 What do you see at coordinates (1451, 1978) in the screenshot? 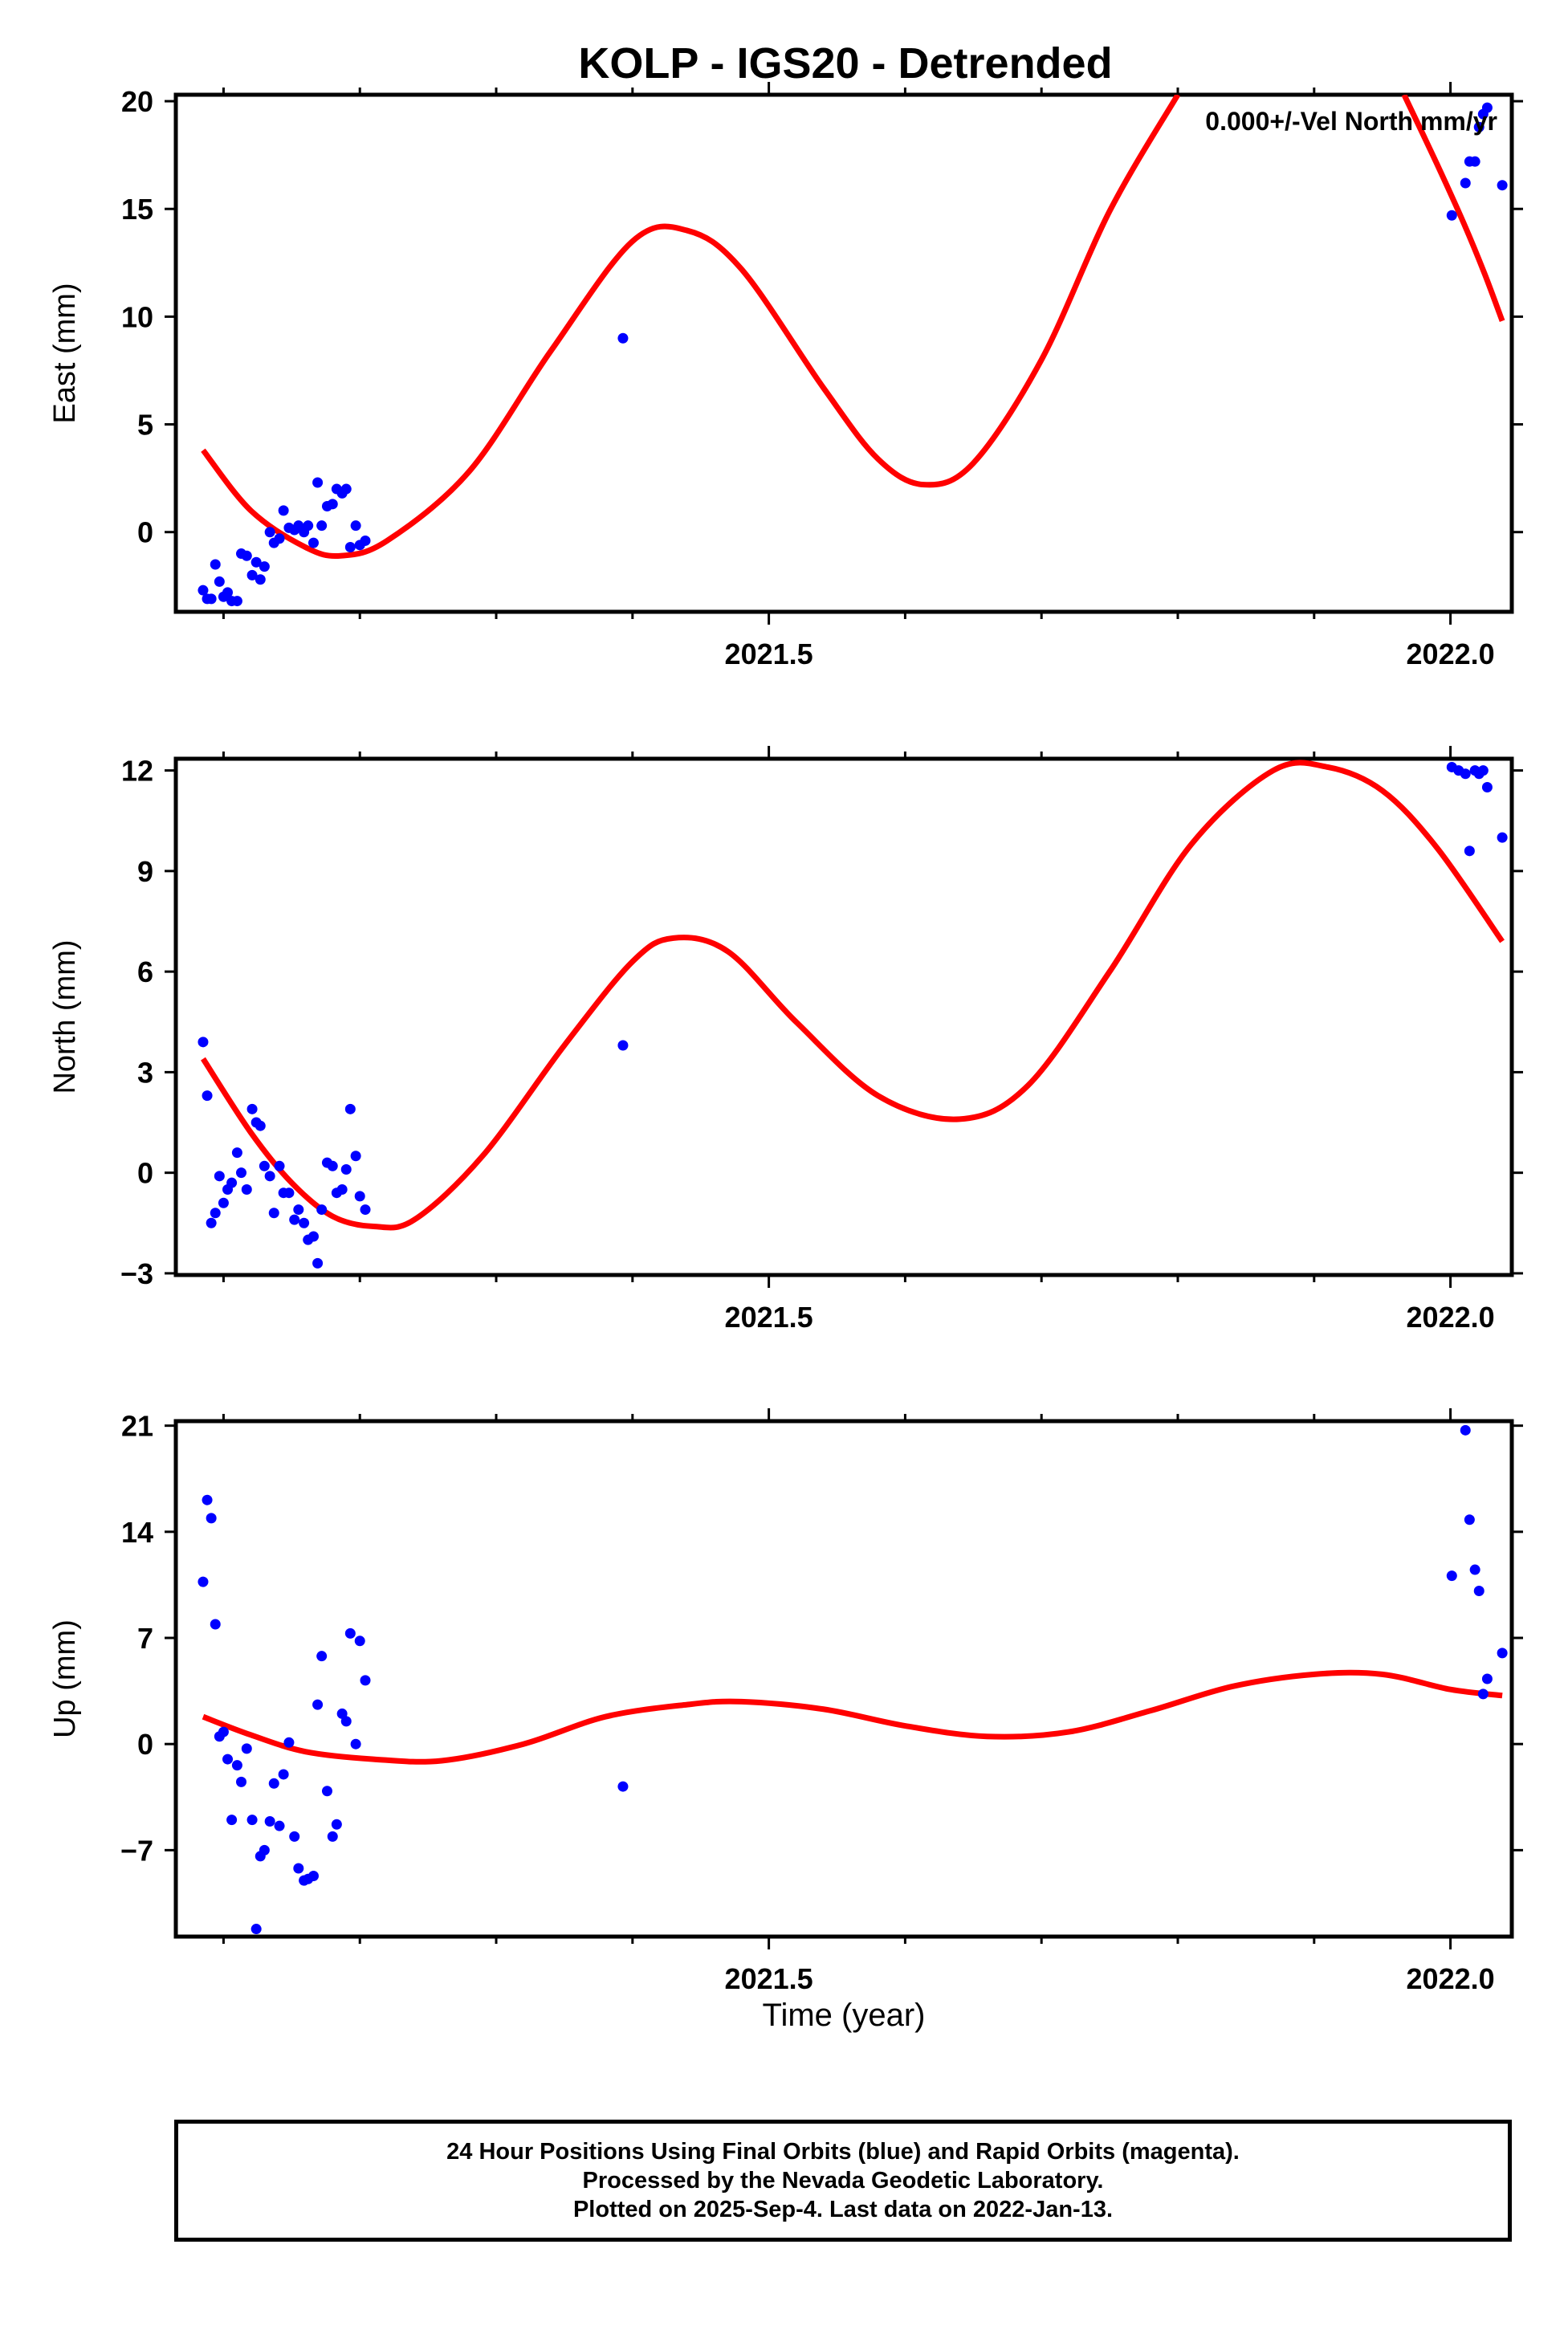
I see `x-tick-label: 2022.0` at bounding box center [1451, 1978].